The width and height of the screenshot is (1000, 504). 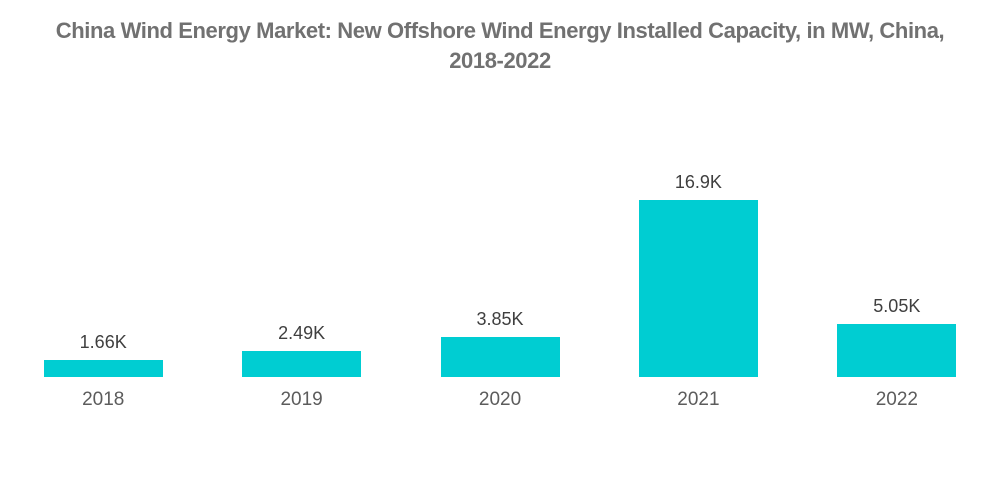 I want to click on bar-group-2021: 16.9K 2021, so click(x=698, y=291).